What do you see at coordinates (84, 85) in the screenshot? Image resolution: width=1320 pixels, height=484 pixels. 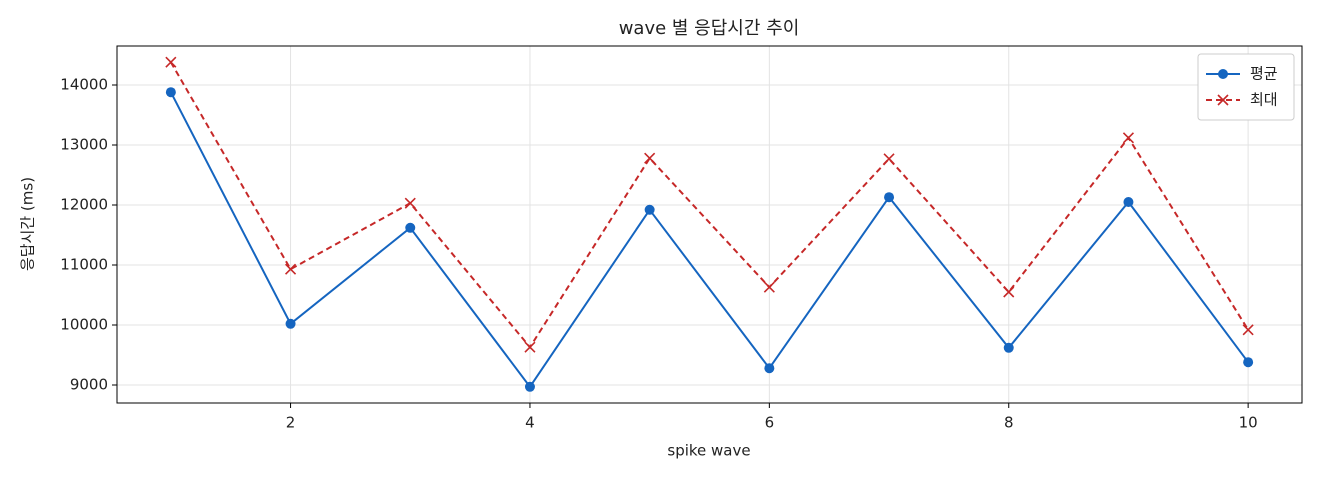 I see `y-tick-label: 14000` at bounding box center [84, 85].